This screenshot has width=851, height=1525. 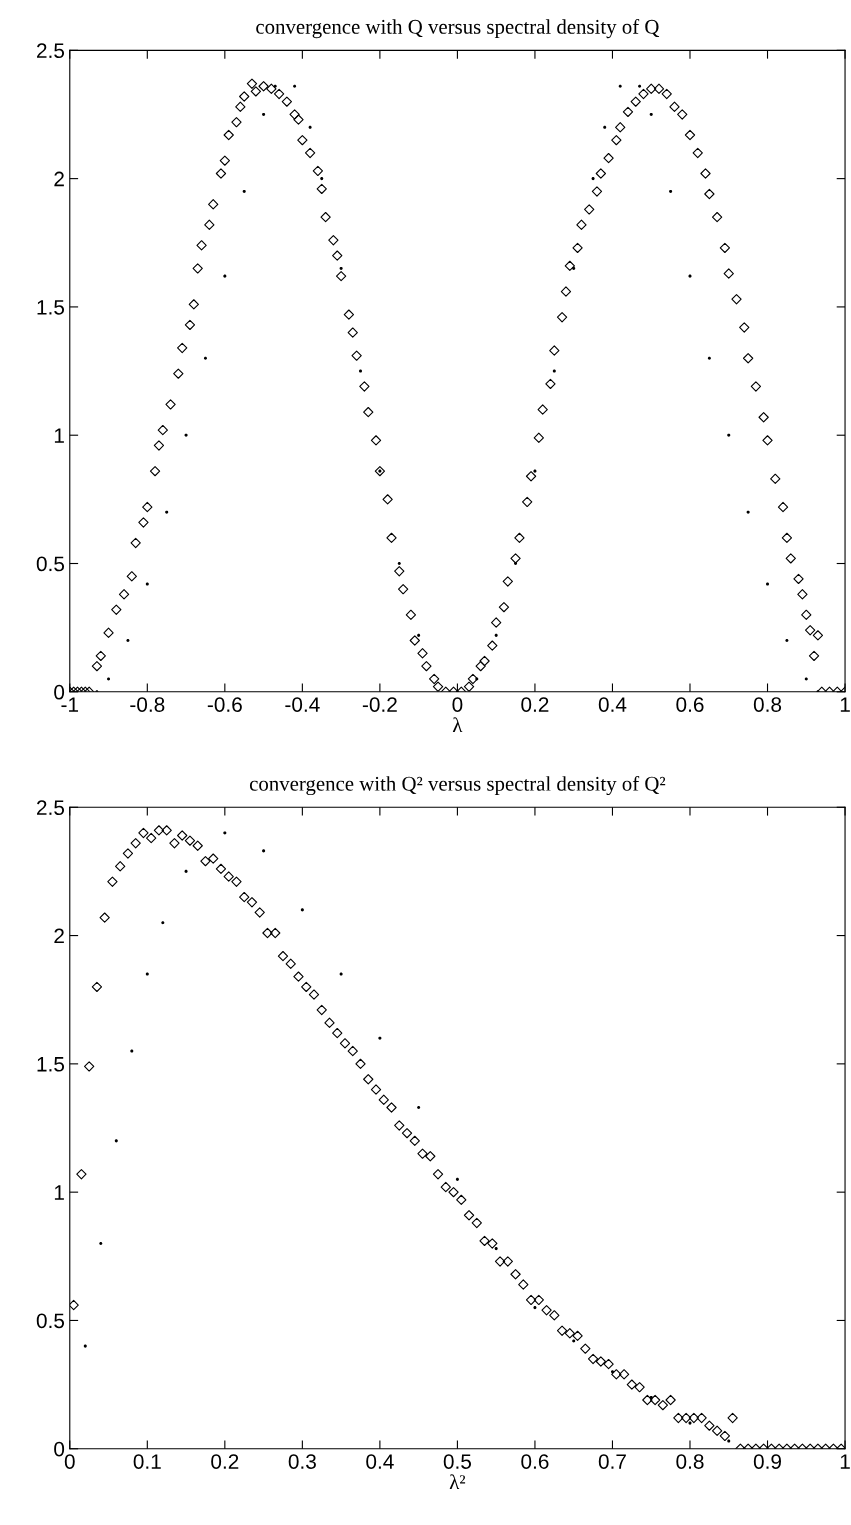 I want to click on x-tick-label: -0.4, so click(x=302, y=704).